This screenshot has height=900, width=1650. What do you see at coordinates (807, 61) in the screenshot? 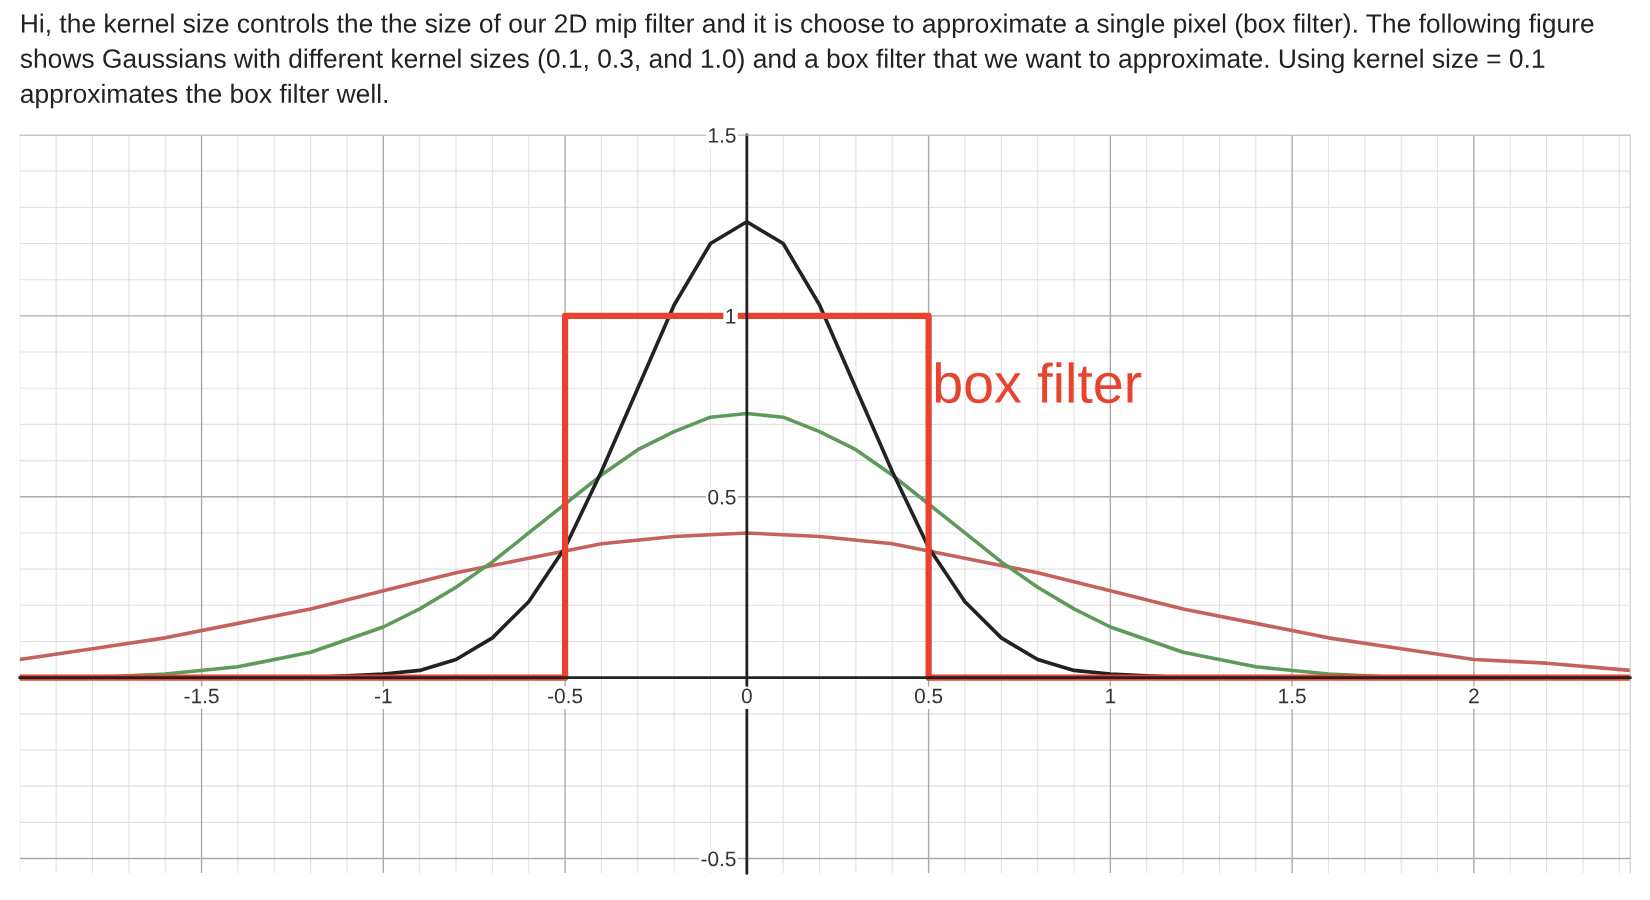
I see `chart-title: Hi, the kernel size controls the the size of our 2D mip filter and it is choose to approximate a single pixel (box filter). The following figure shows Gaussians with different kernel sizes (0.1, 0.3, and 1.0) and a box filter that we want to approximate. Using kernel size = 0.1 approximates the box filter well.` at bounding box center [807, 61].